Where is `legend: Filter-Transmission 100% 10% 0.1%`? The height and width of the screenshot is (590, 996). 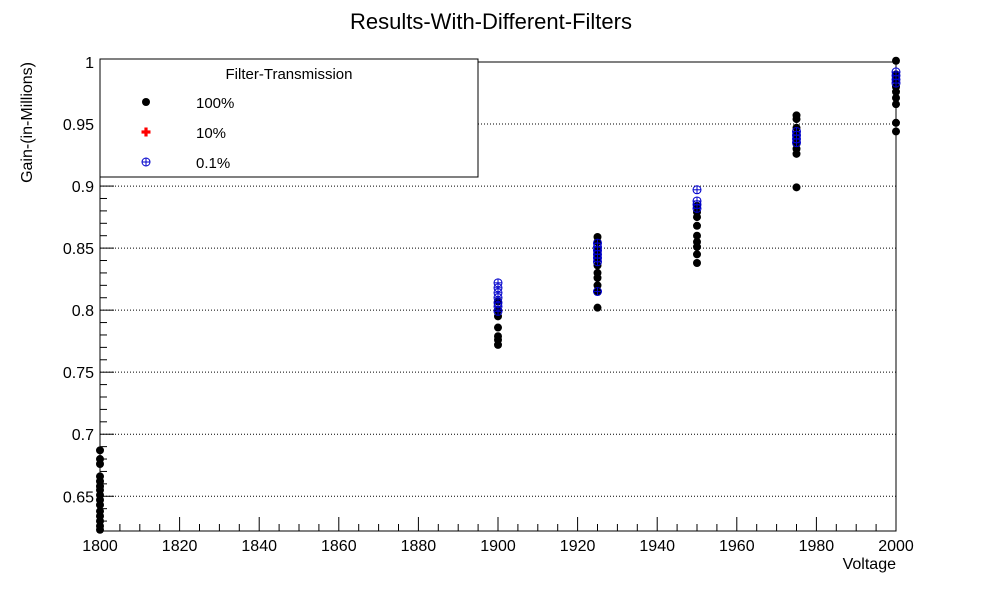
legend: Filter-Transmission 100% 10% 0.1% is located at coordinates (289, 118).